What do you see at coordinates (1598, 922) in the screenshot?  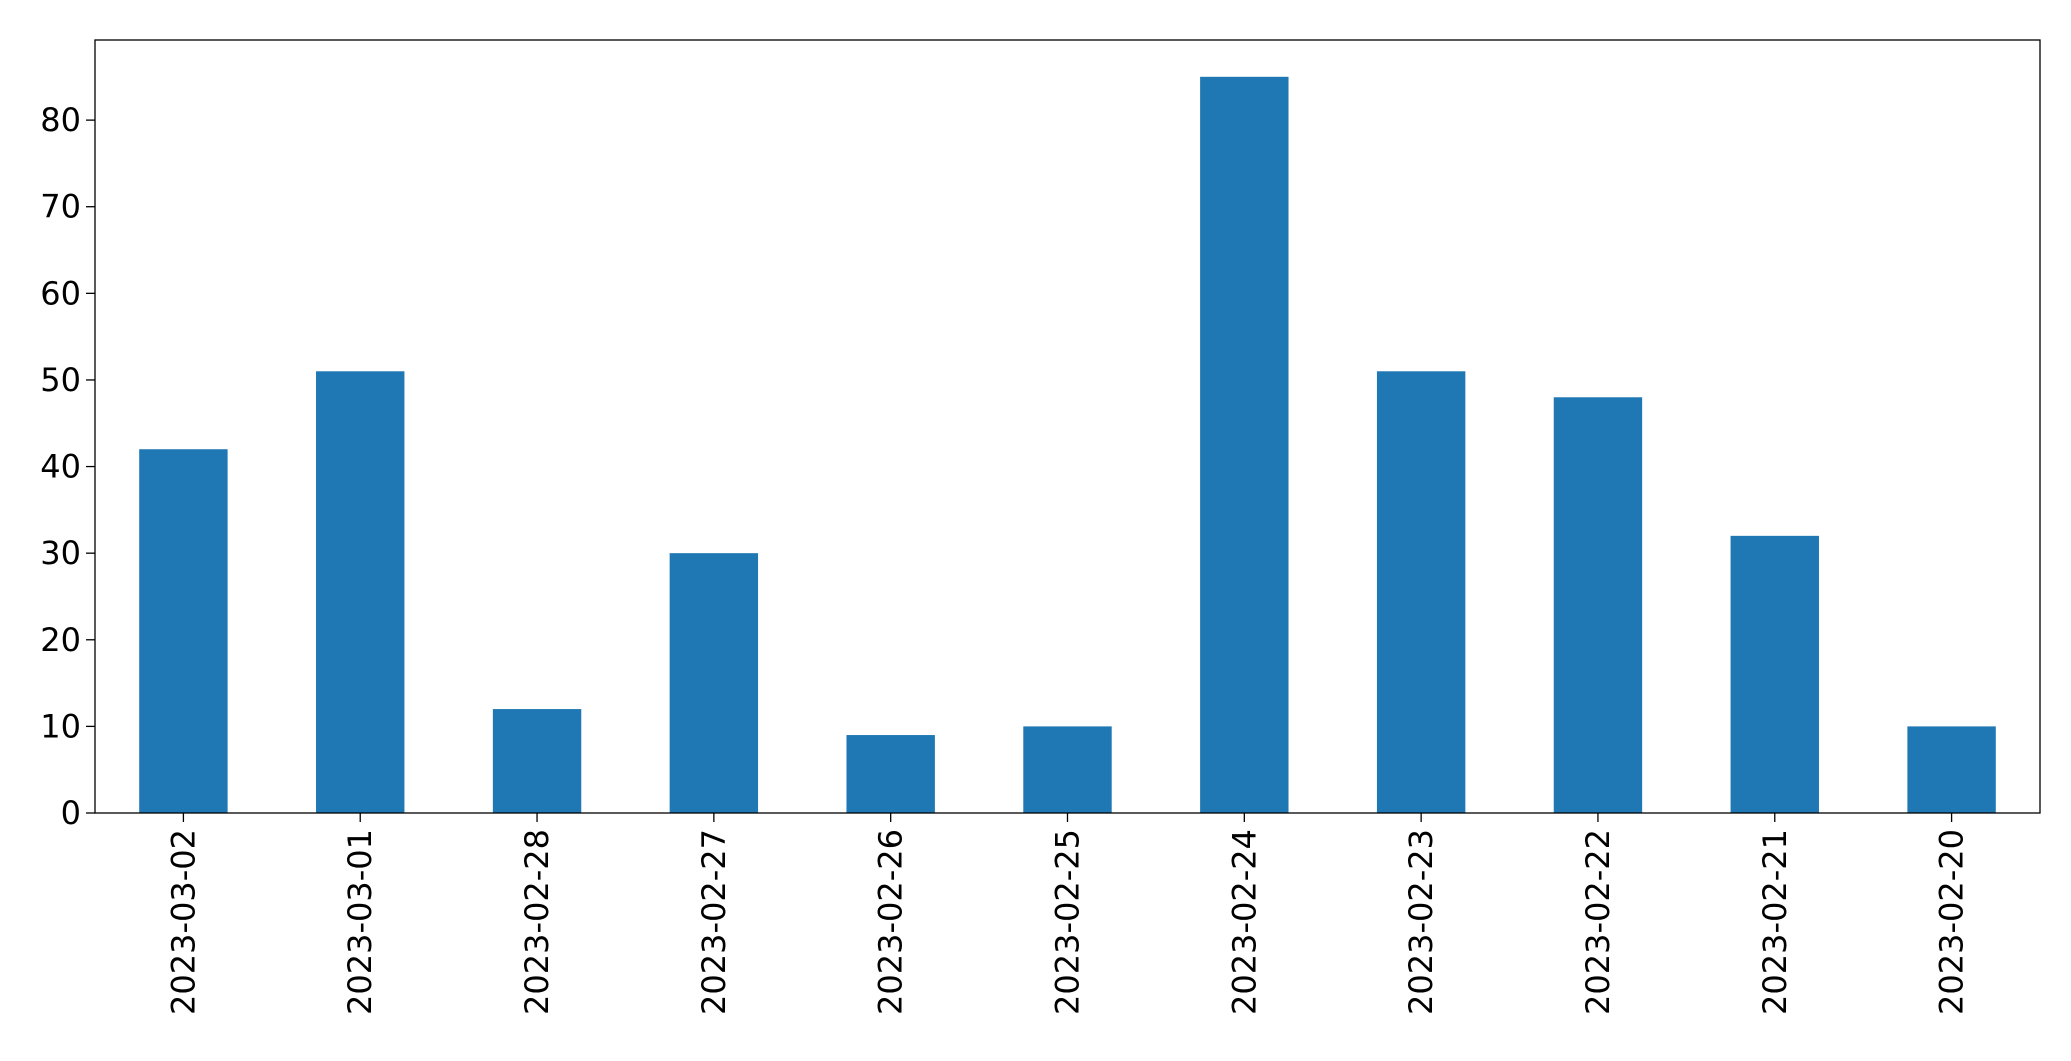 I see `x-tick-label: 2023-02-22` at bounding box center [1598, 922].